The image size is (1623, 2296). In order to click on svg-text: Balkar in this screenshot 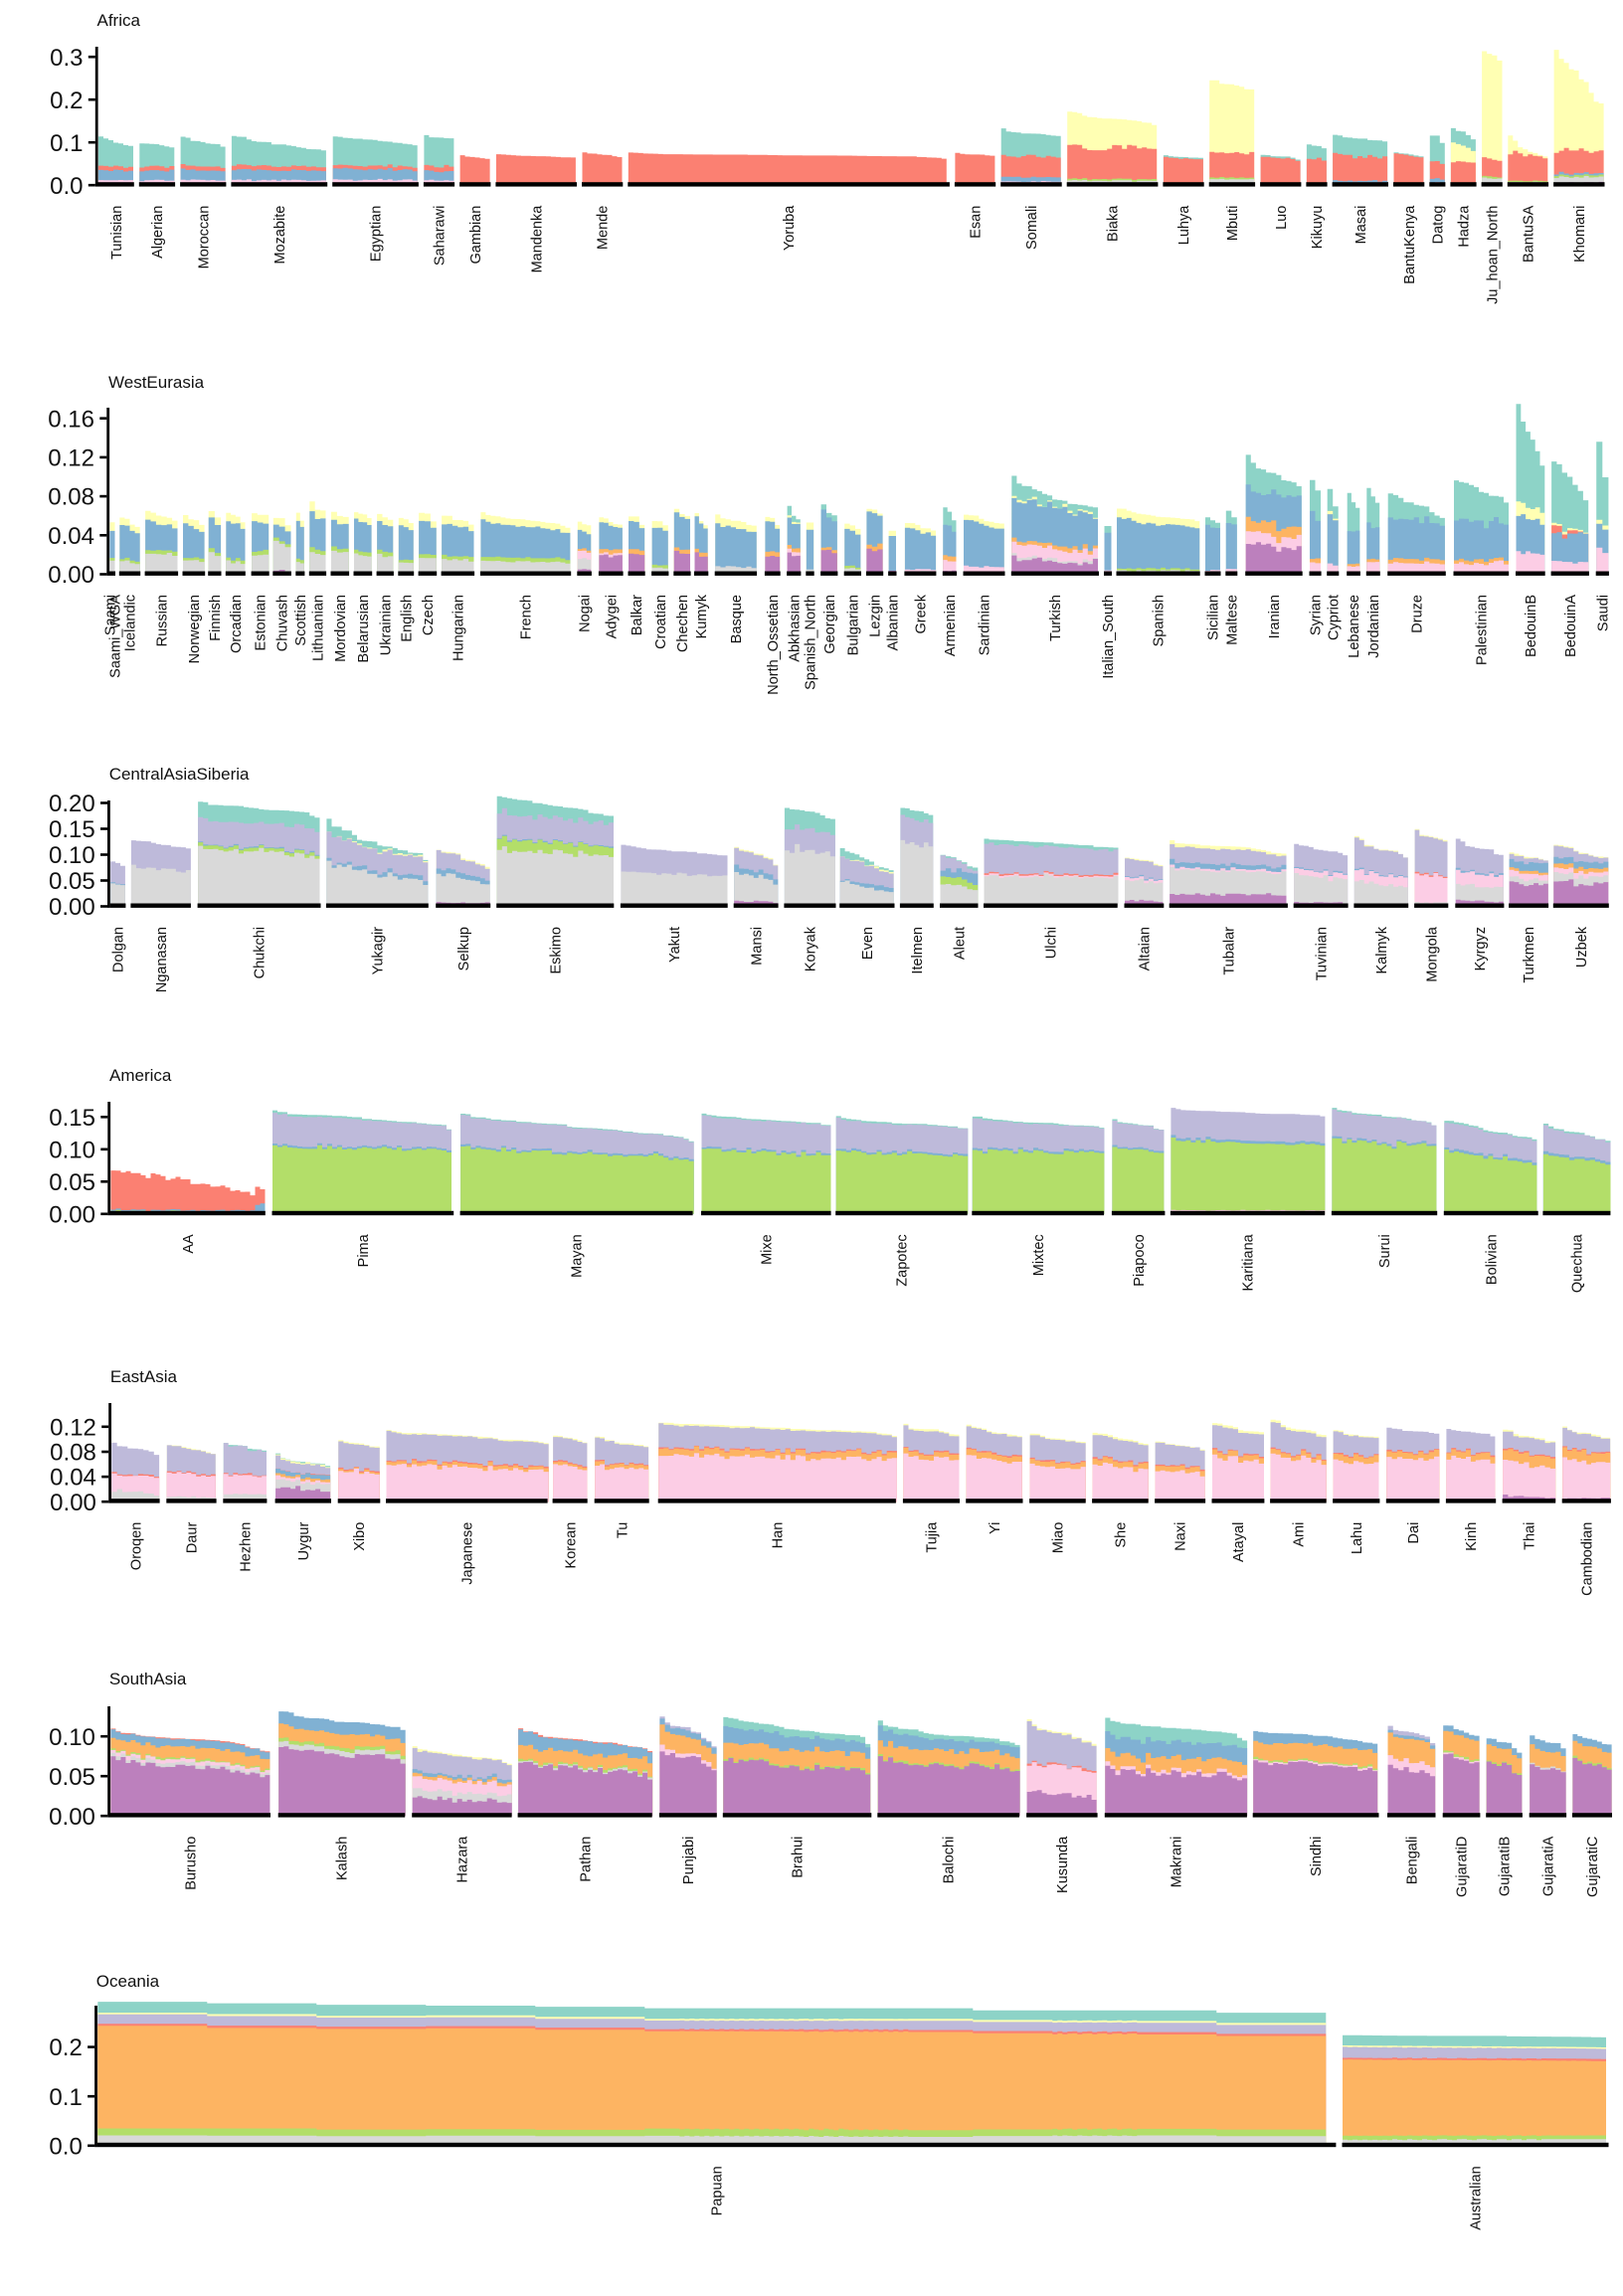, I will do `click(637, 615)`.